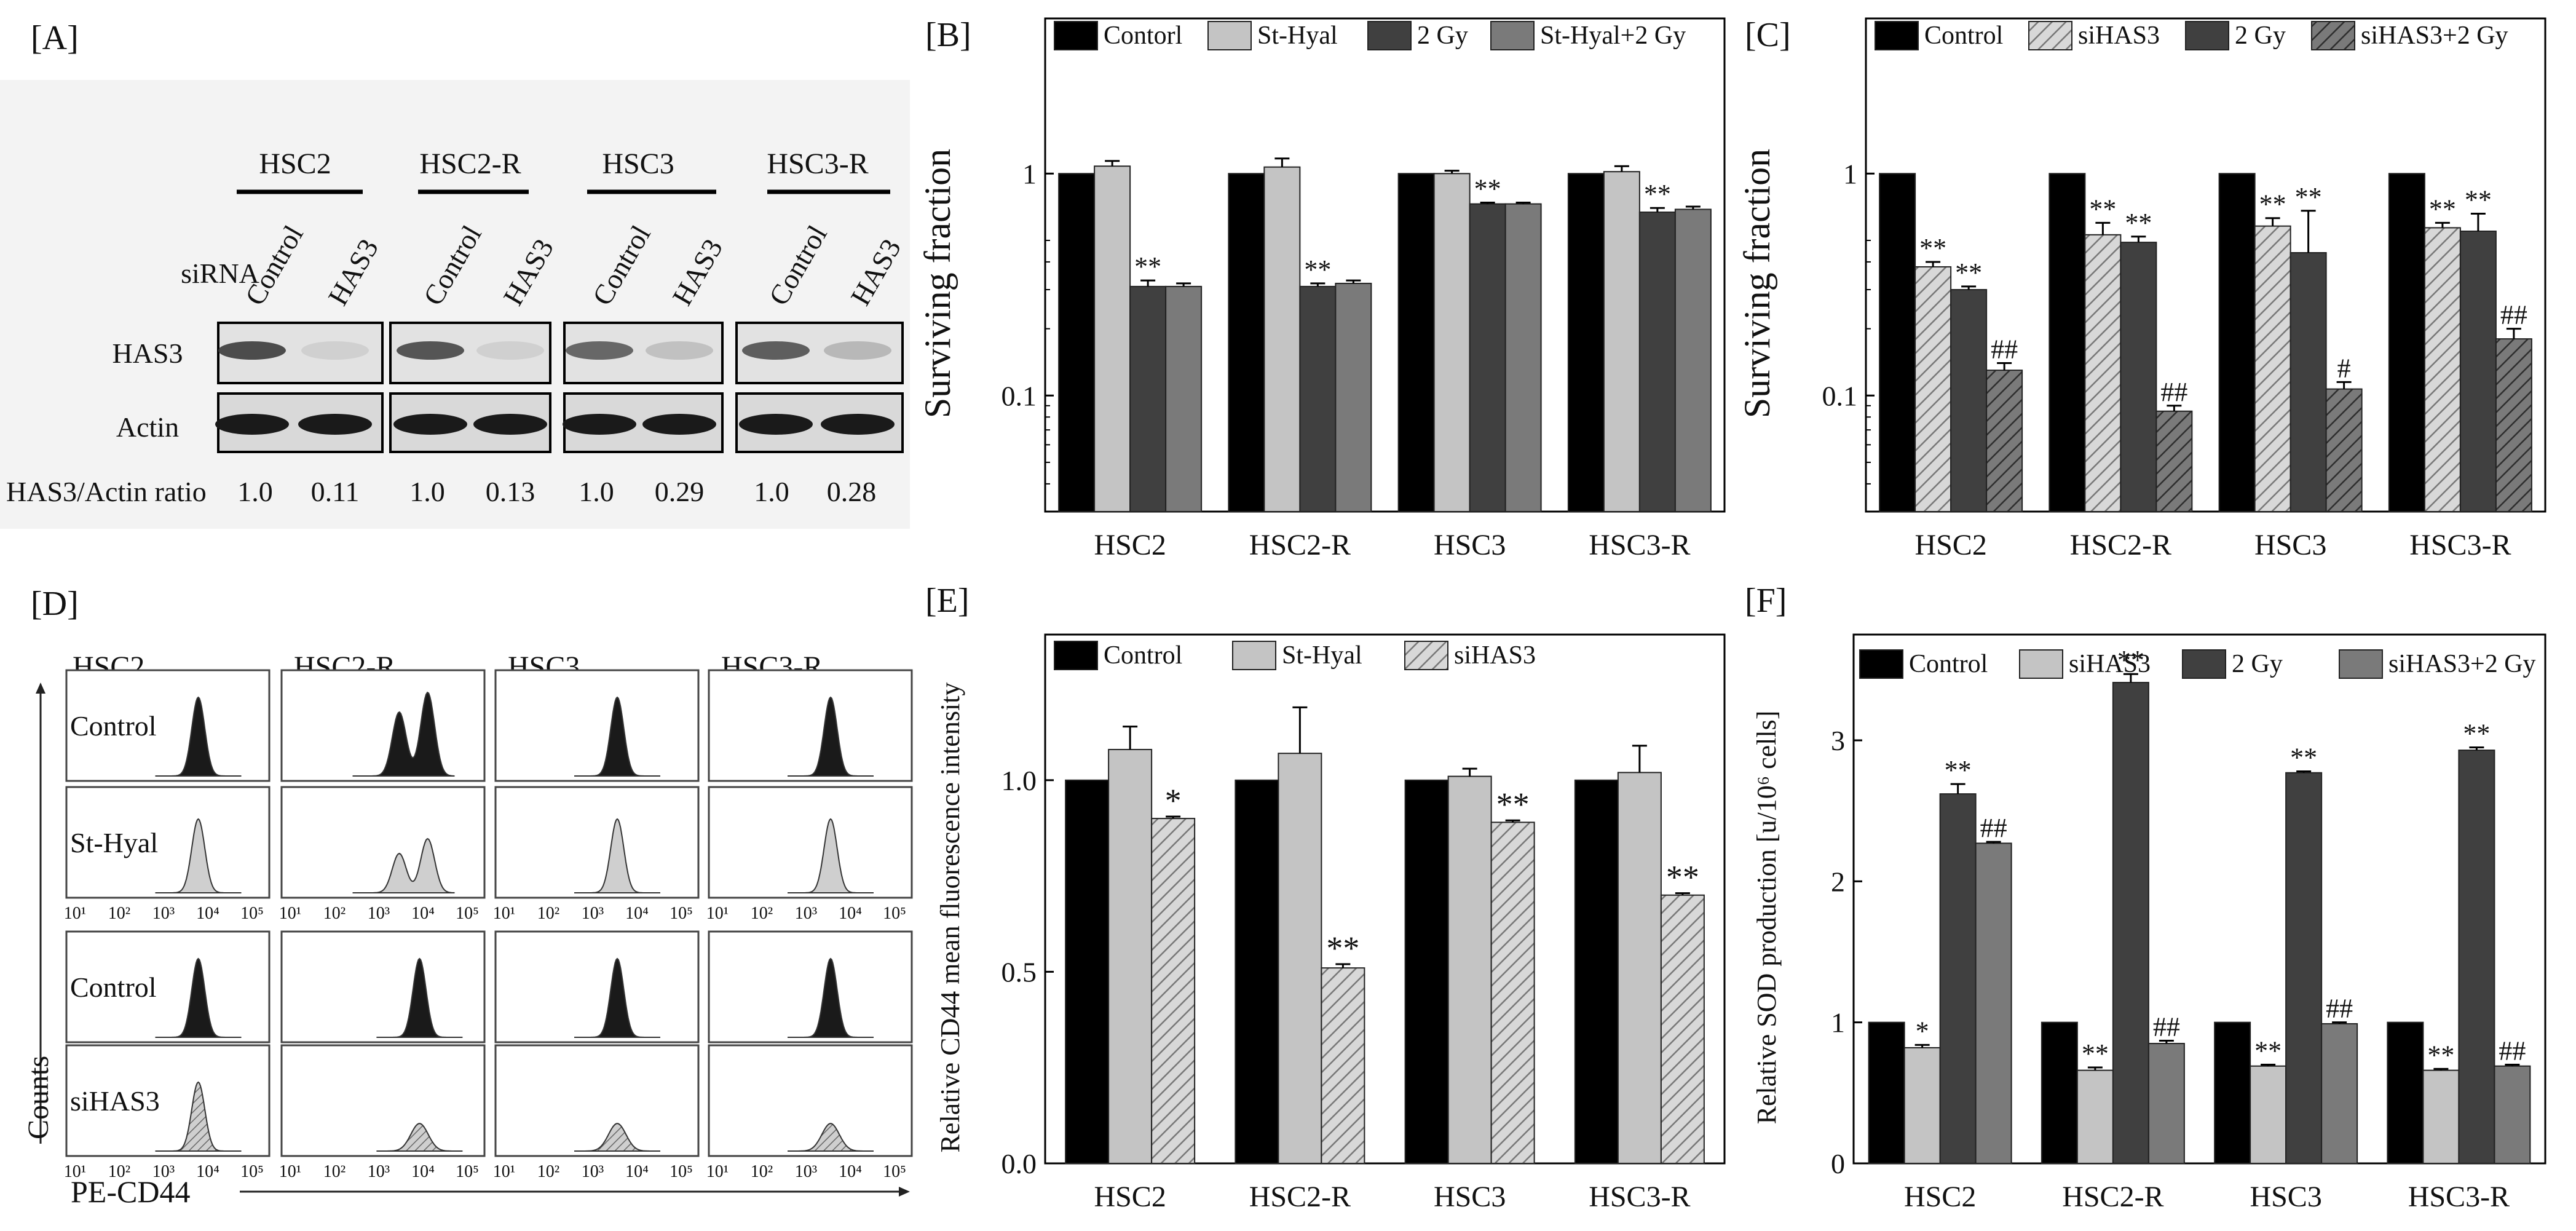 Image resolution: width=2576 pixels, height=1231 pixels. What do you see at coordinates (114, 726) in the screenshot?
I see `flow-row-label: Control` at bounding box center [114, 726].